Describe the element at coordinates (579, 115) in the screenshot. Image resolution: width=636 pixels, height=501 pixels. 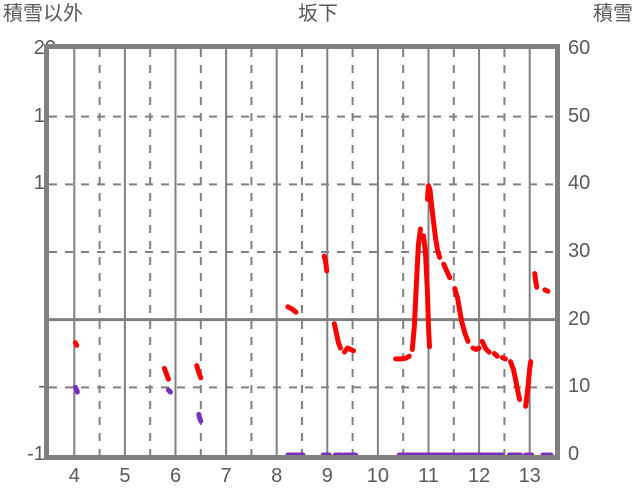
I see `y-axis-right-tick-label: 50` at that location.